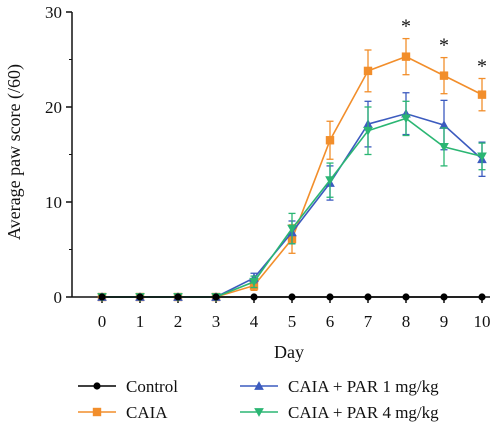 Image resolution: width=500 pixels, height=428 pixels. Describe the element at coordinates (102, 321) in the screenshot. I see `x-tick-label: 0` at that location.